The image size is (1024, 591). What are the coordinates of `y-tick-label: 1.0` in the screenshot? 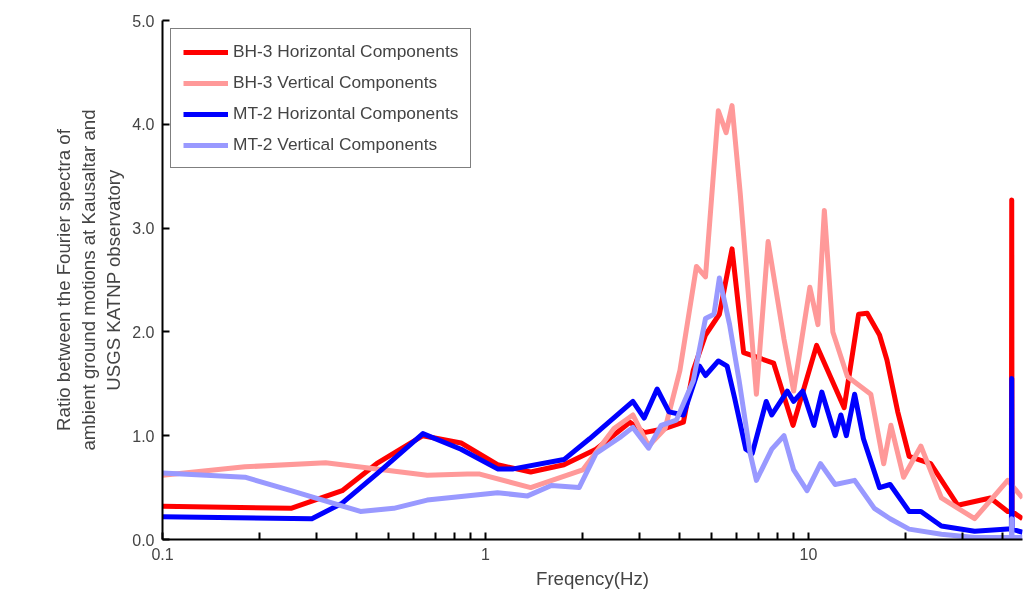 It's located at (143, 436).